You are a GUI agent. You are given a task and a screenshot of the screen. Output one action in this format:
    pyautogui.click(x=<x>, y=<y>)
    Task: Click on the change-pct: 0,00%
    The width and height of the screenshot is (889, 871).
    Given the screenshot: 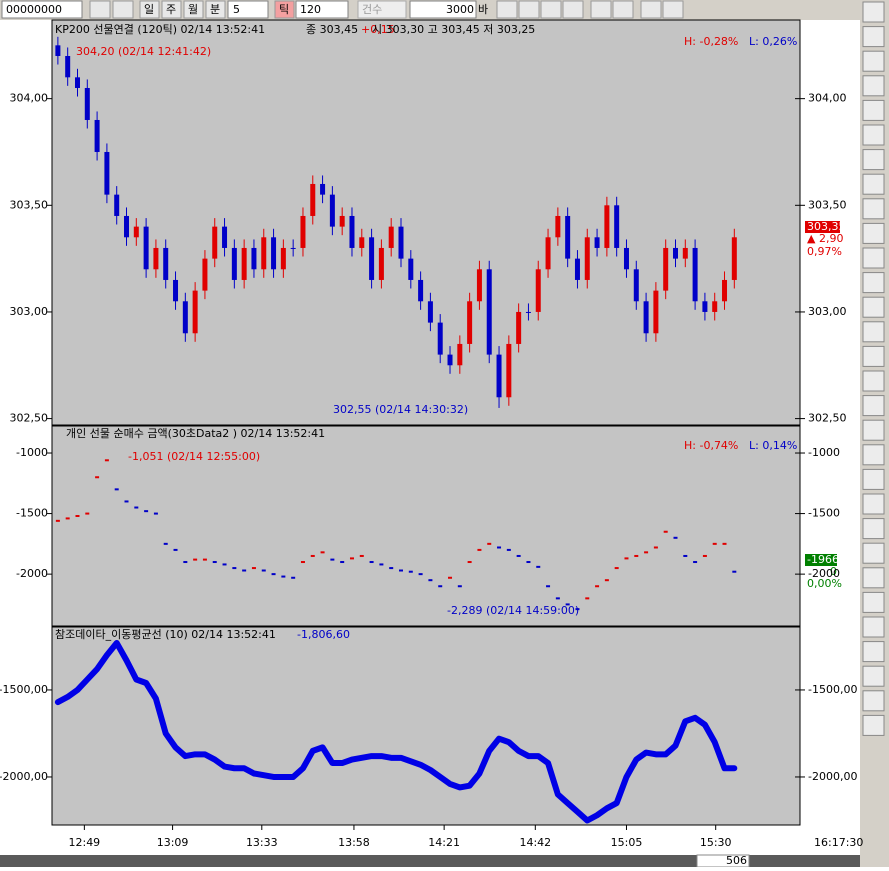 What is the action you would take?
    pyautogui.click(x=824, y=583)
    